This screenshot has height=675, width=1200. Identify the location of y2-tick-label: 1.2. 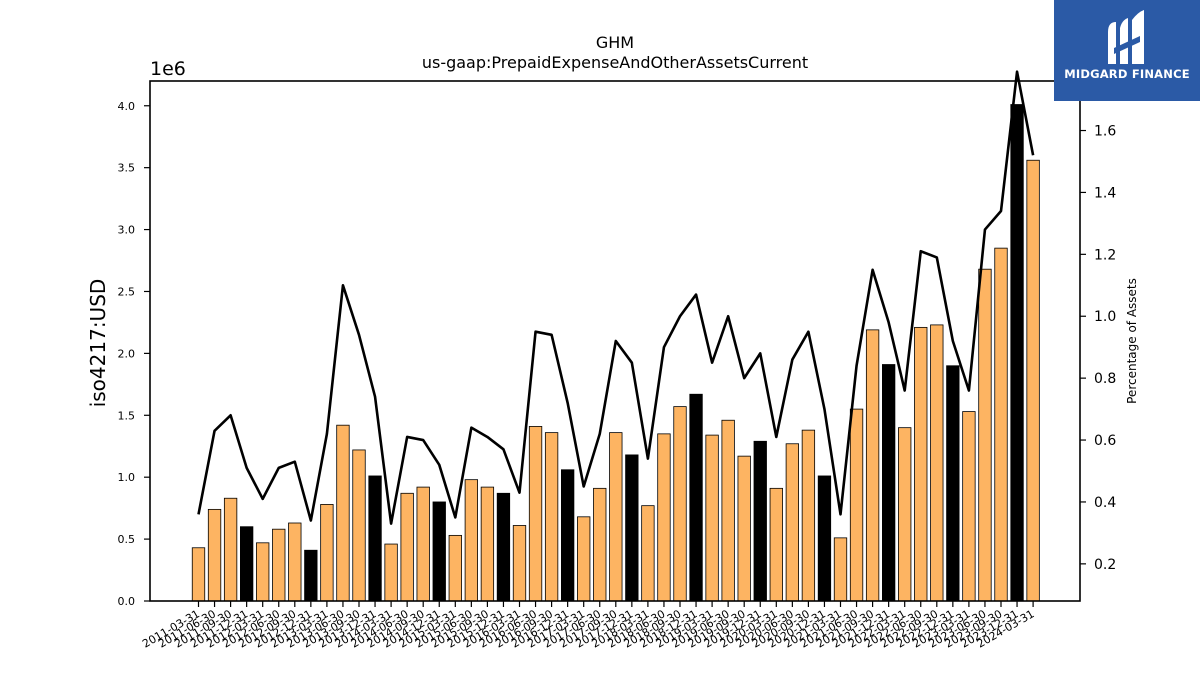
(1105, 255).